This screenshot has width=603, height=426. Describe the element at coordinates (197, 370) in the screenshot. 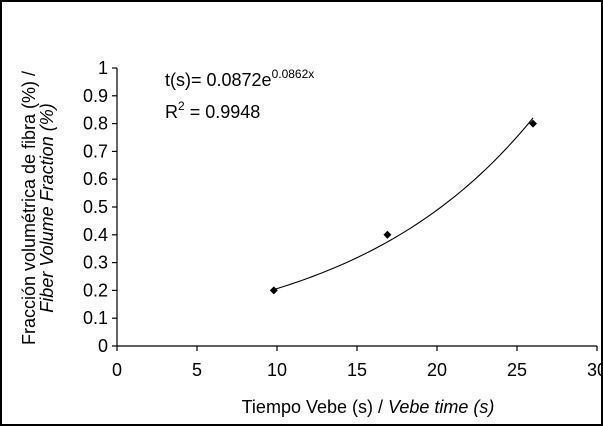

I see `x-tick-label: 5` at that location.